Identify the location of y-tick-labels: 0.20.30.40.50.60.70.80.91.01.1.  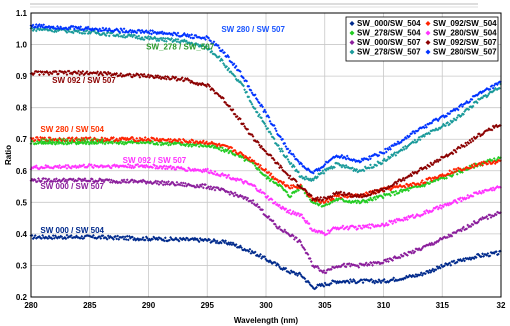
(22, 155).